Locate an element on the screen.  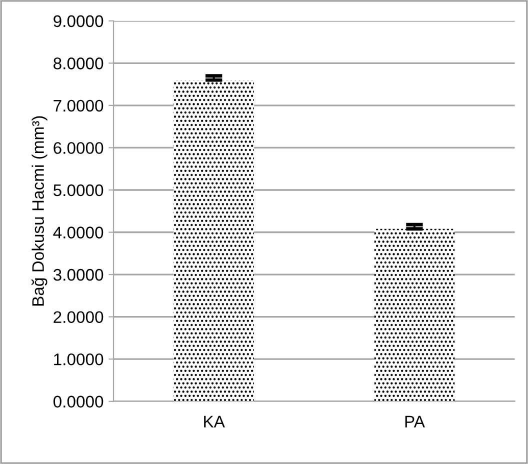
x-tick-label: KA is located at coordinates (214, 422).